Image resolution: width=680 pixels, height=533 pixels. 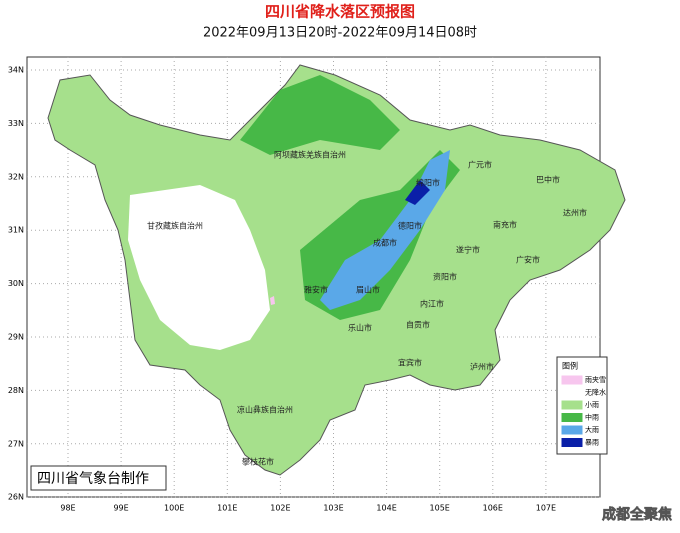 I want to click on watermark: 成都全聚焦, so click(x=637, y=514).